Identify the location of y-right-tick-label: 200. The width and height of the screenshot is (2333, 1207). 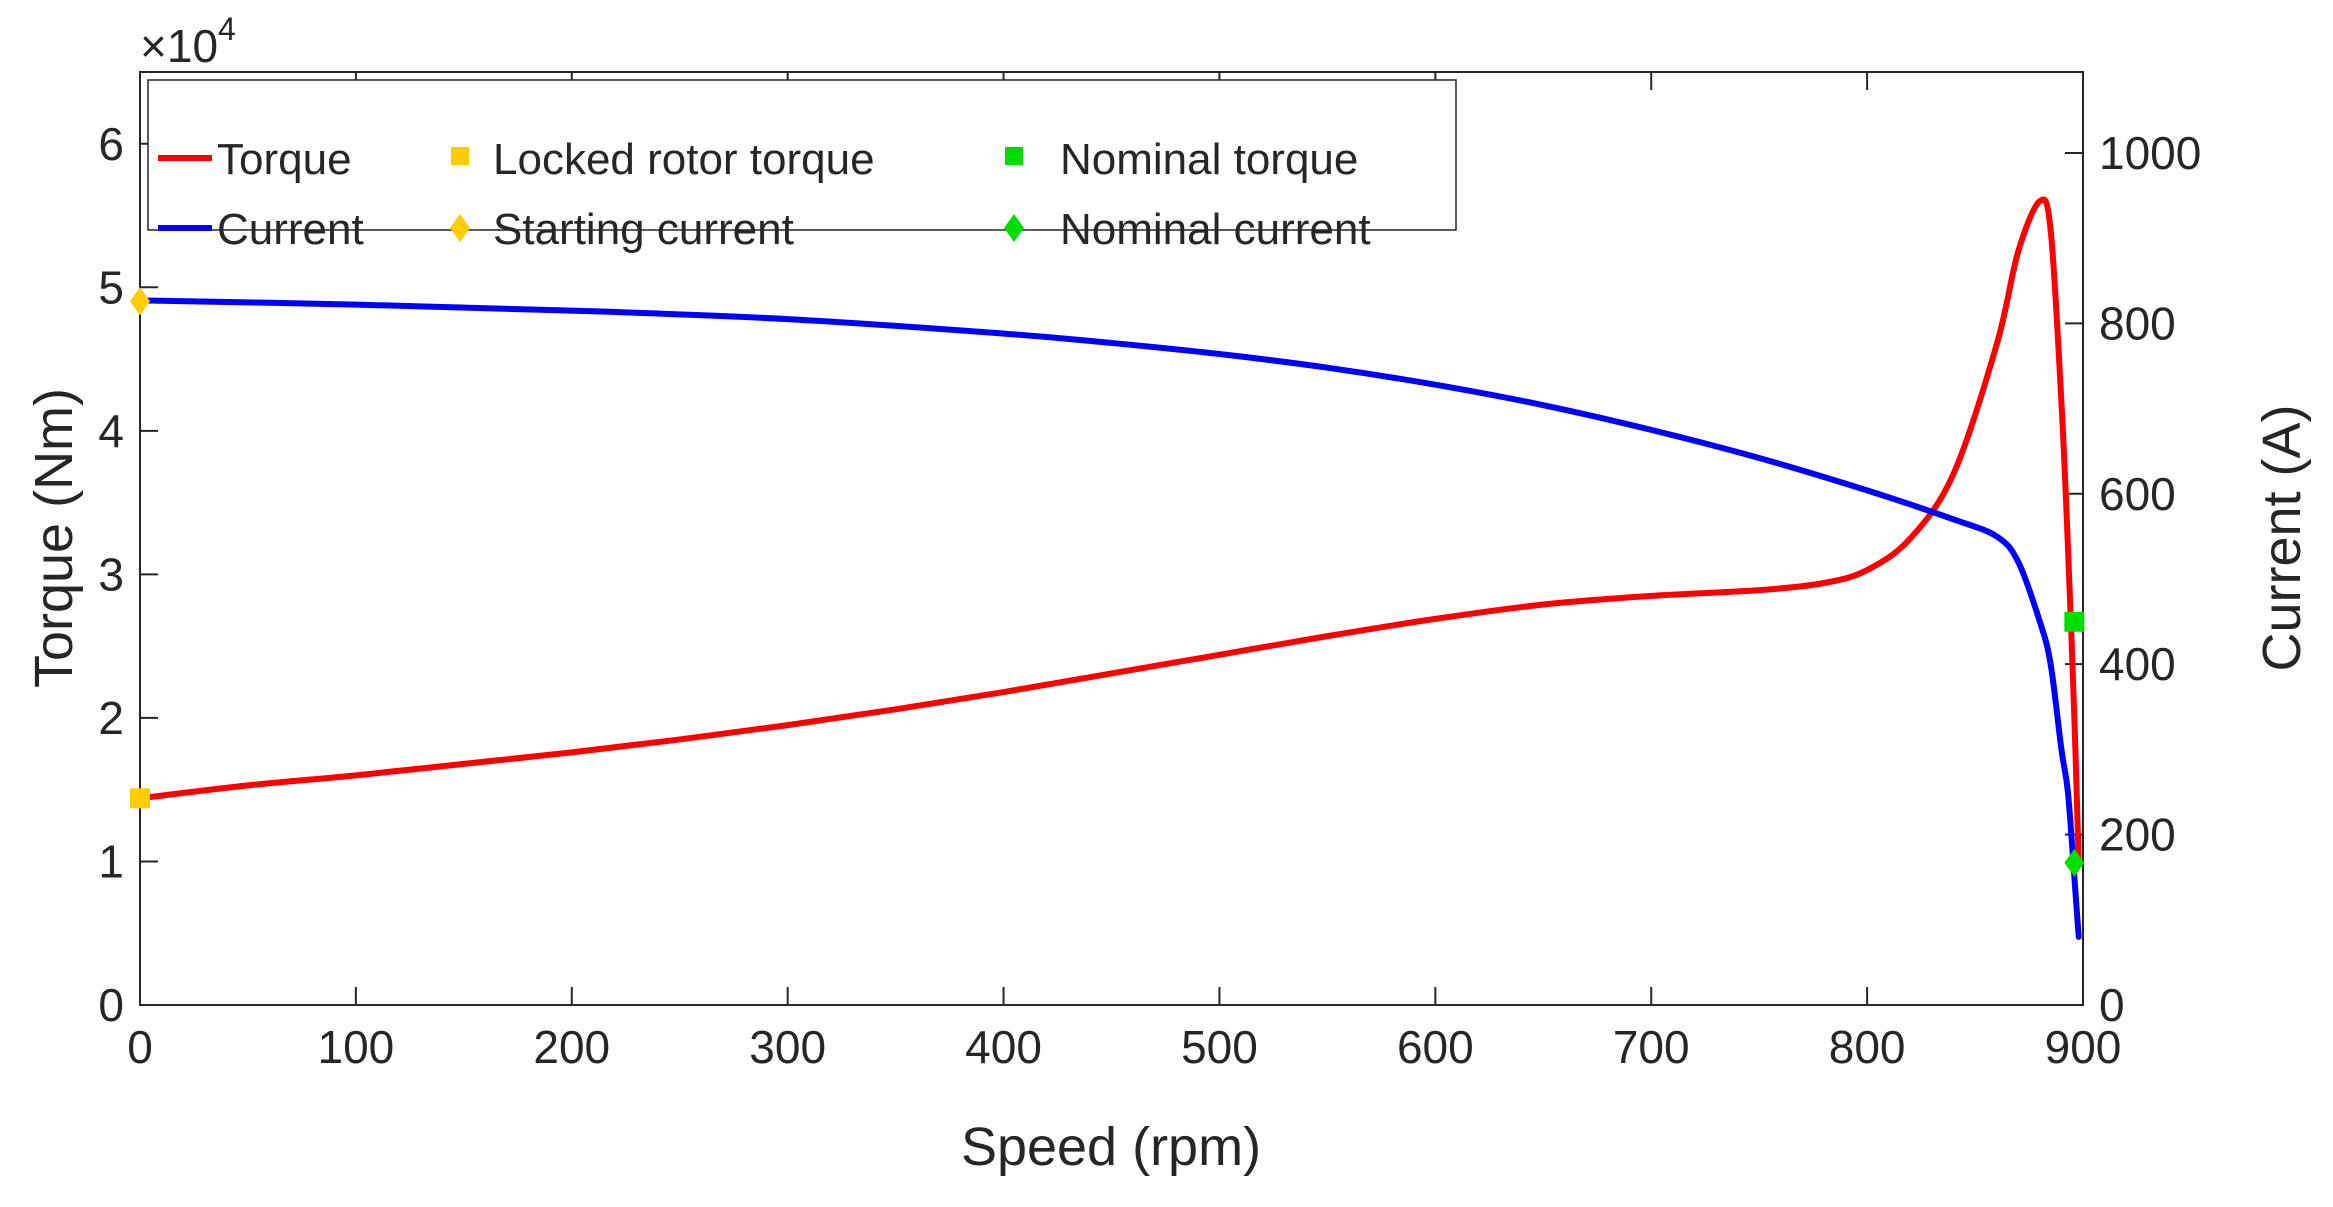
(2137, 835).